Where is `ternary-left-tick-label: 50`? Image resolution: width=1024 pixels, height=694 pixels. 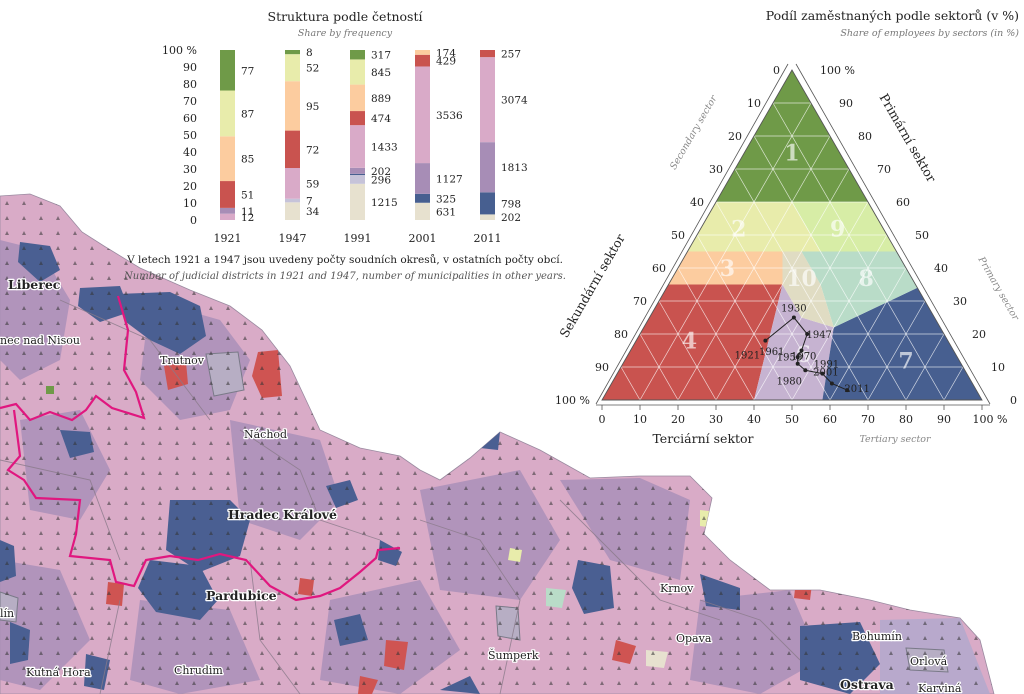 ternary-left-tick-label: 50 is located at coordinates (678, 235).